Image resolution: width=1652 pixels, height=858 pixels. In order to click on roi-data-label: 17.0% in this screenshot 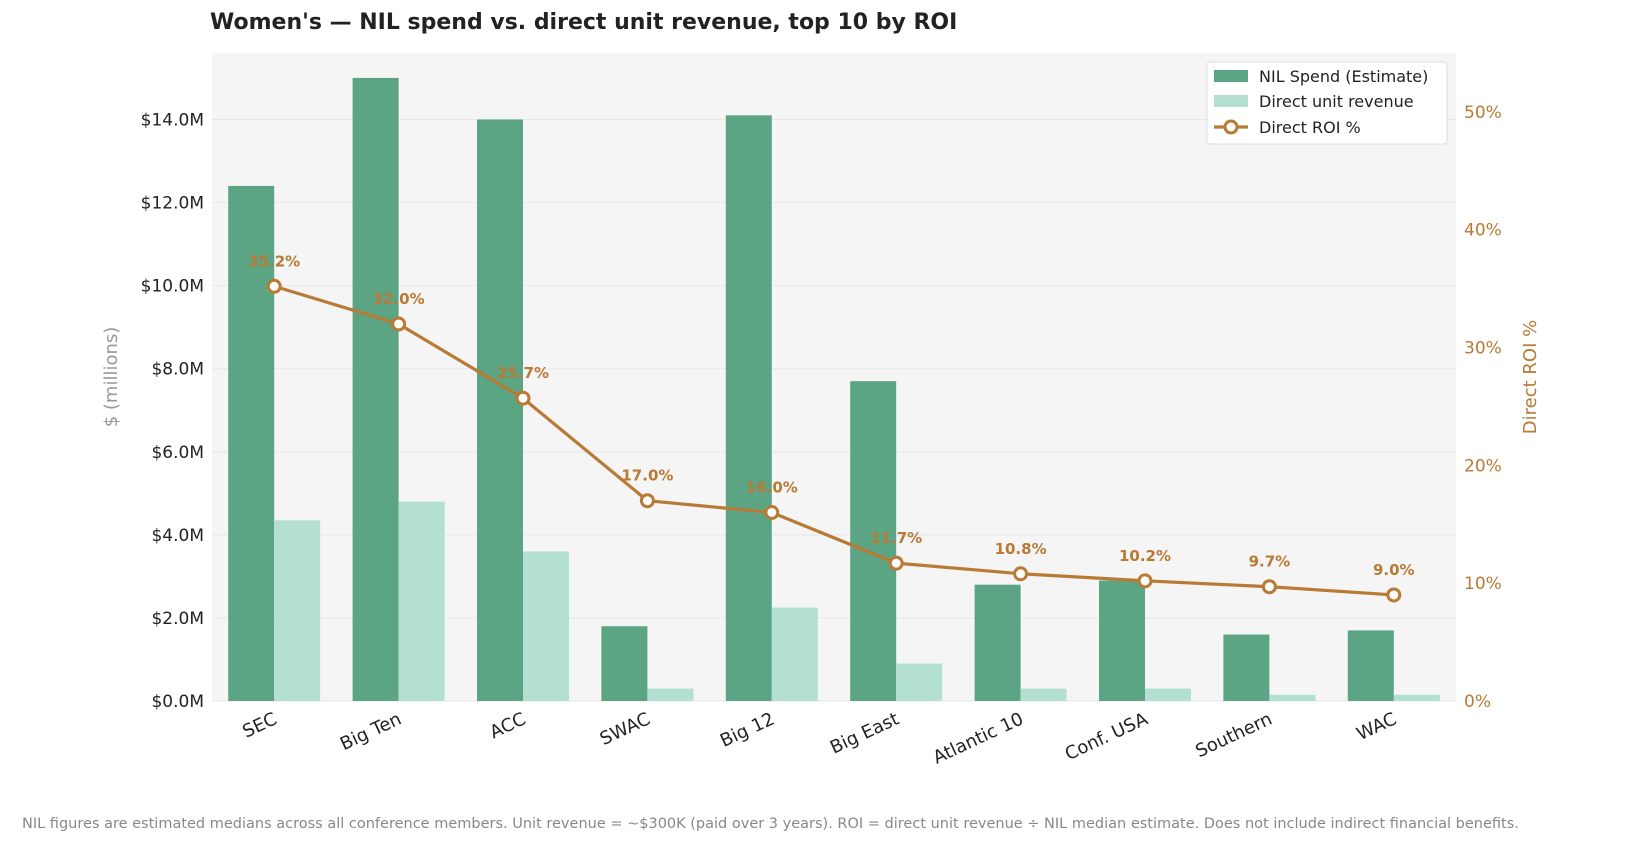, I will do `click(647, 476)`.